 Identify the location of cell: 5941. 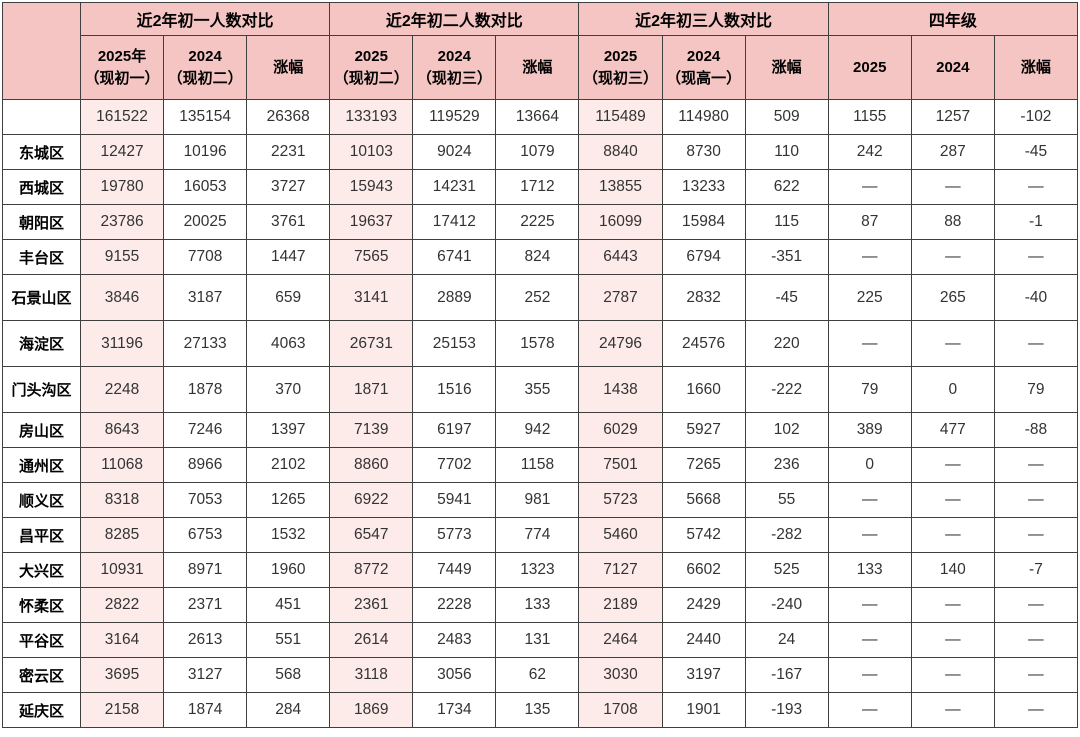
(454, 500).